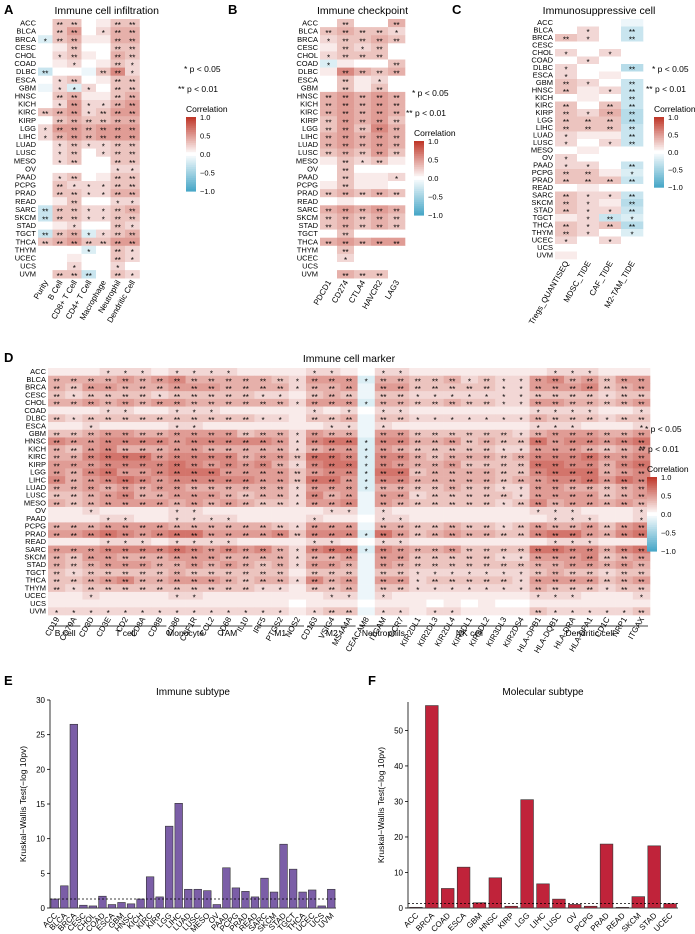 The height and width of the screenshot is (934, 695). Describe the element at coordinates (36, 580) in the screenshot. I see `row-label: THCA` at that location.